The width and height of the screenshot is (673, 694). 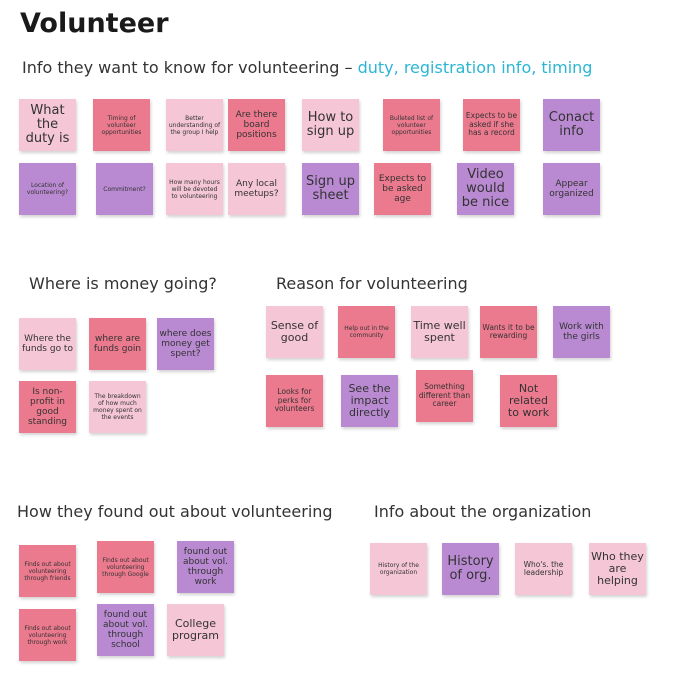 I want to click on sticky-note: where does money get spent?, so click(x=185, y=344).